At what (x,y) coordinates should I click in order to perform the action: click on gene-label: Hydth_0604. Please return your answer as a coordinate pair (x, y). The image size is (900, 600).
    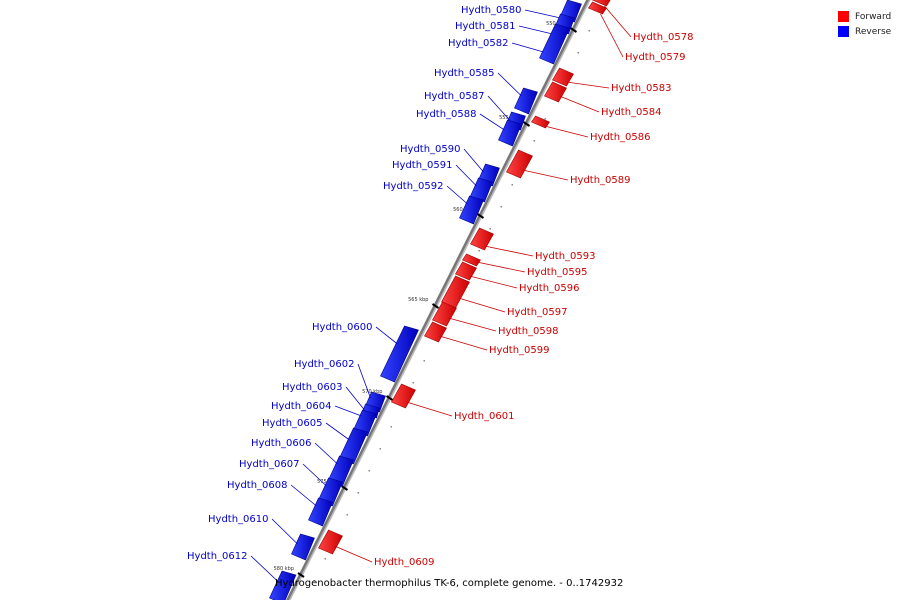
    Looking at the image, I should click on (301, 406).